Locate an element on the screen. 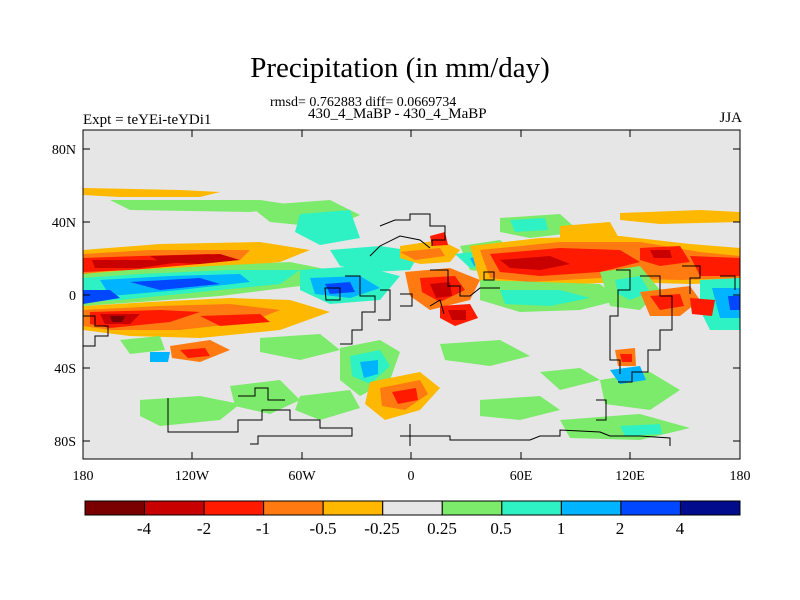 Image resolution: width=800 pixels, height=600 pixels. lat-label: 0 is located at coordinates (72, 296).